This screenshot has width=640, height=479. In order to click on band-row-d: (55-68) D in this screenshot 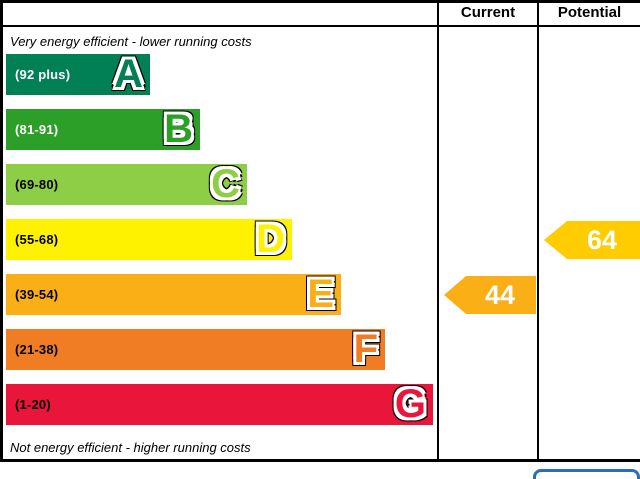, I will do `click(220, 246)`.